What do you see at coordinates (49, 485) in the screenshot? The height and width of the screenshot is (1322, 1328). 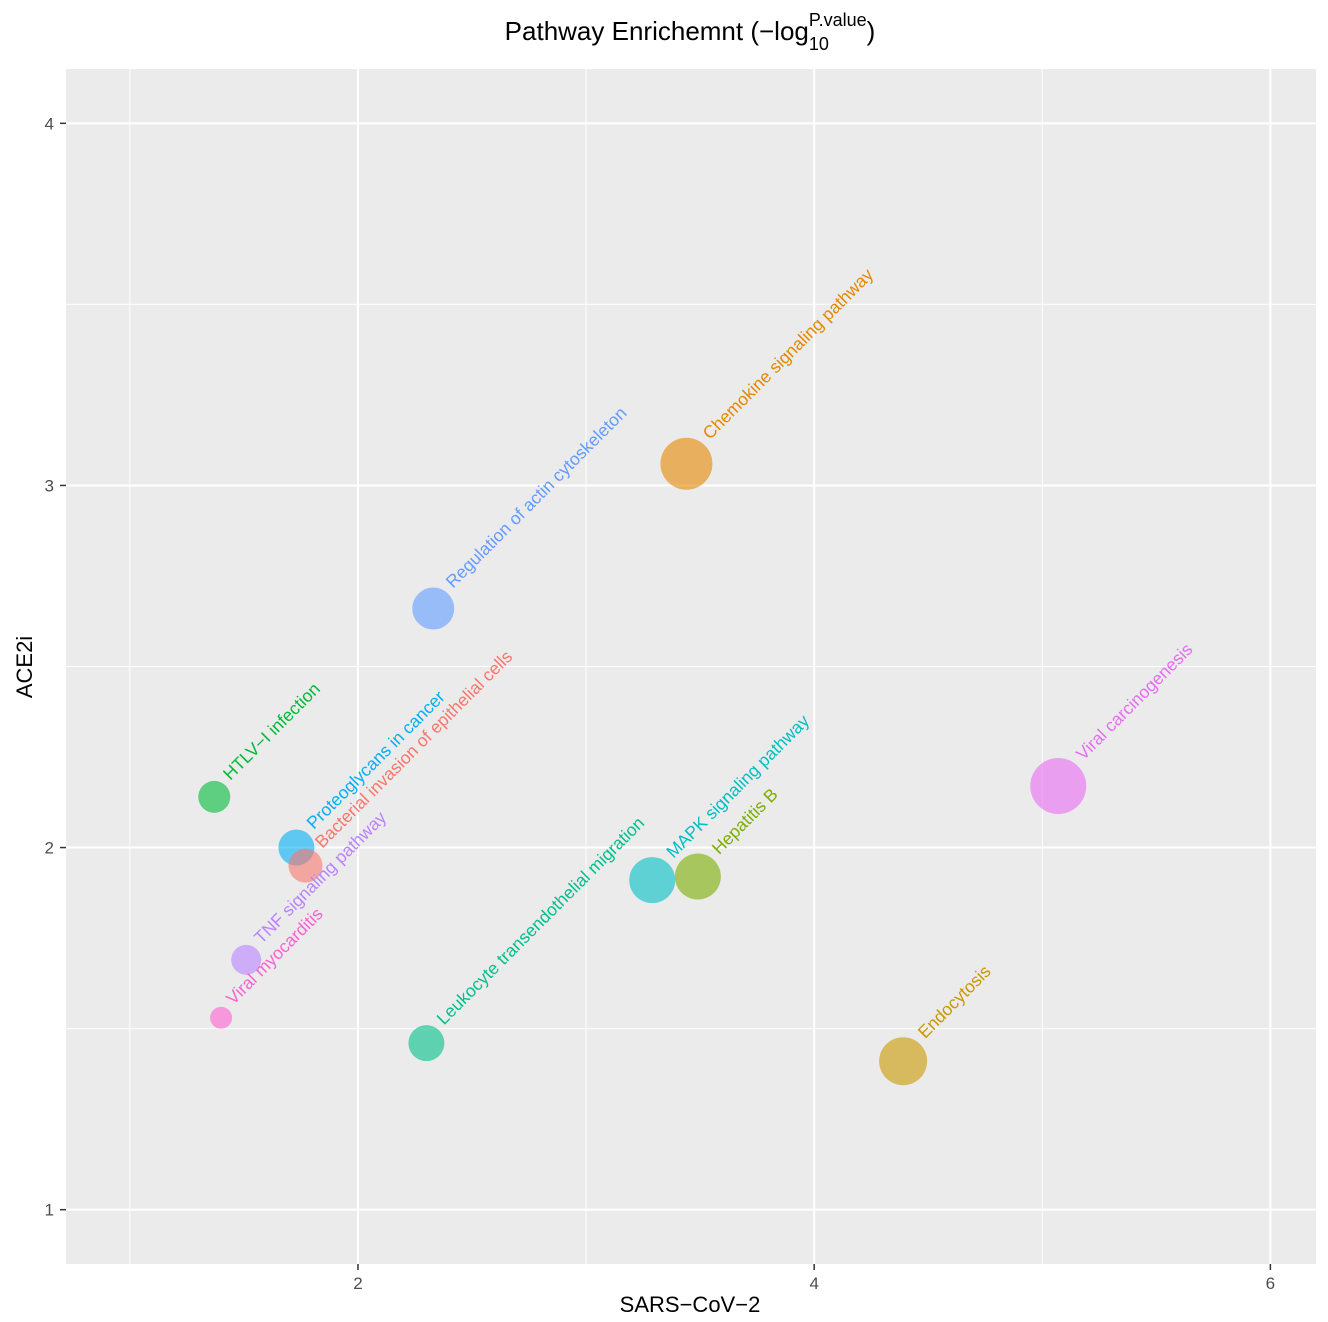 I see `y-tick-label: 3` at bounding box center [49, 485].